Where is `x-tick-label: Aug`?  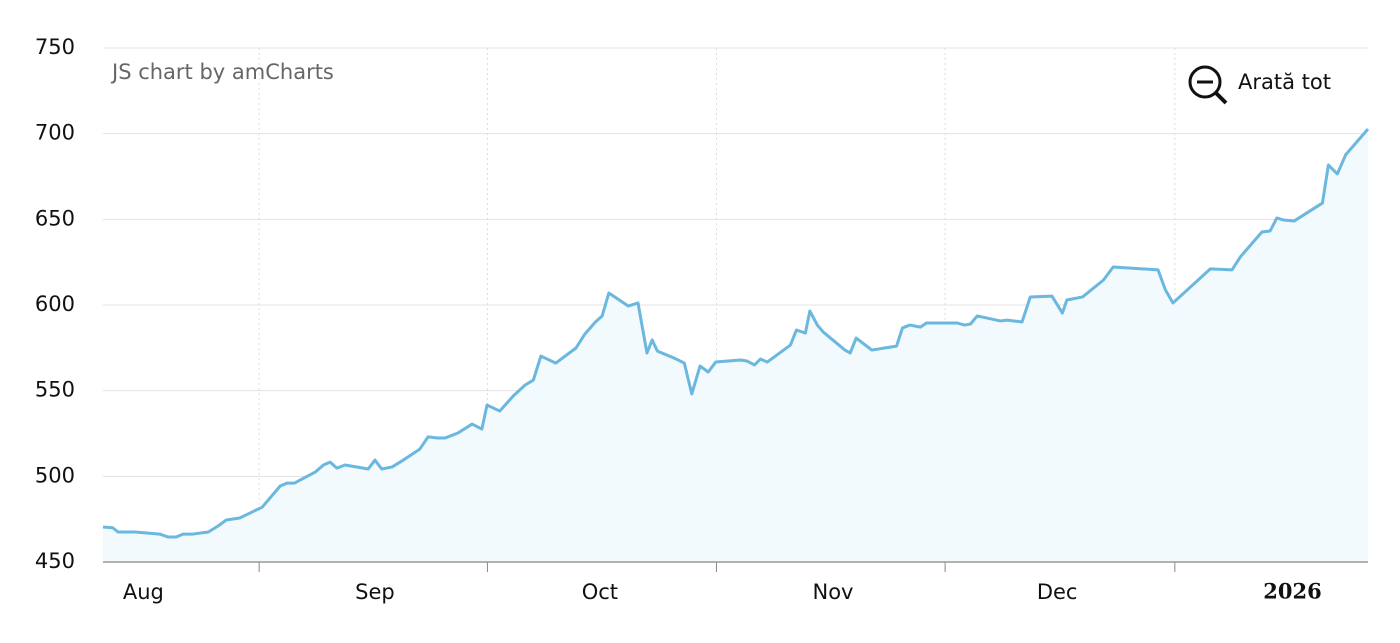
x-tick-label: Aug is located at coordinates (143, 592).